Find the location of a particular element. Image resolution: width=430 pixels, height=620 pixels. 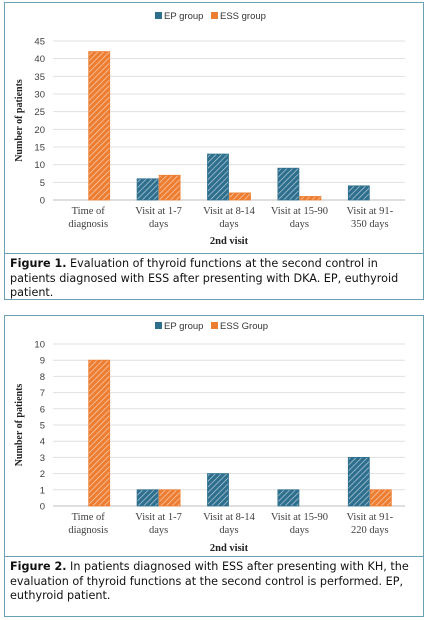

y-tick-label: 7 is located at coordinates (42, 393).